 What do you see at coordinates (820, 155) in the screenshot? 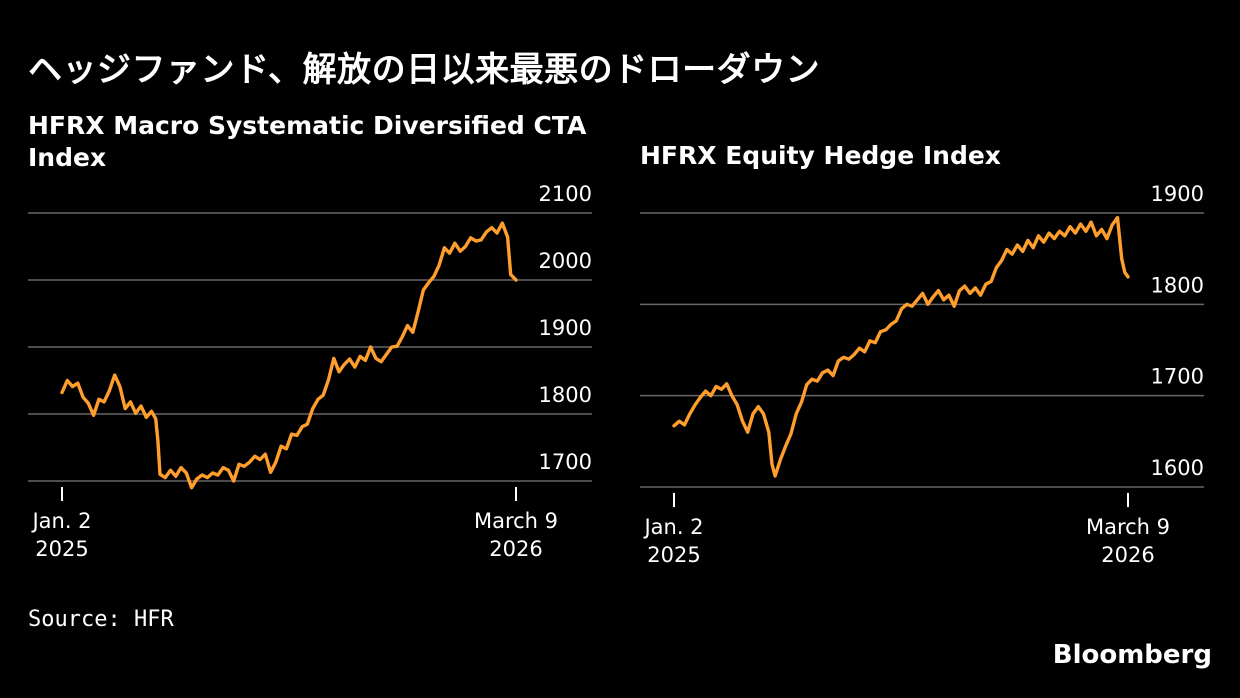
I see `right-chart-title: HFRX Equity Hedge Index` at bounding box center [820, 155].